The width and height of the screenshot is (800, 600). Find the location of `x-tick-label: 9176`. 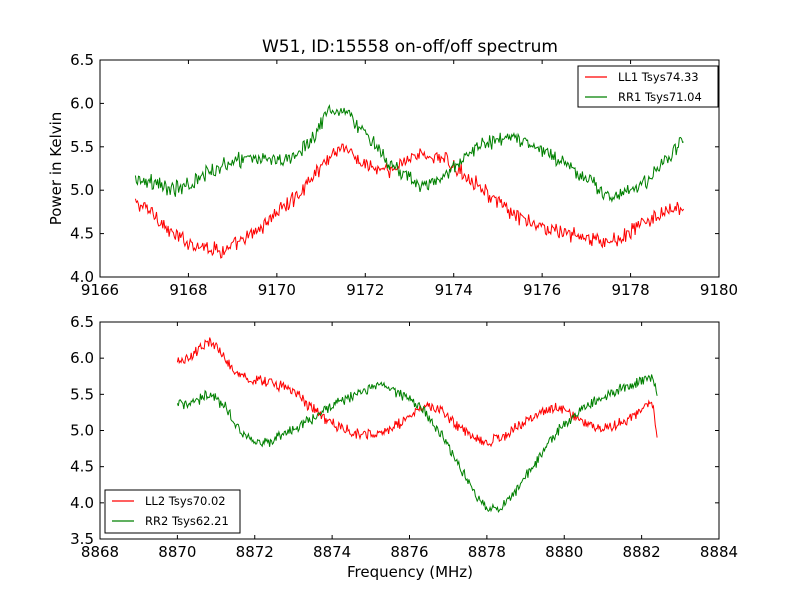

x-tick-label: 9176 is located at coordinates (542, 290).